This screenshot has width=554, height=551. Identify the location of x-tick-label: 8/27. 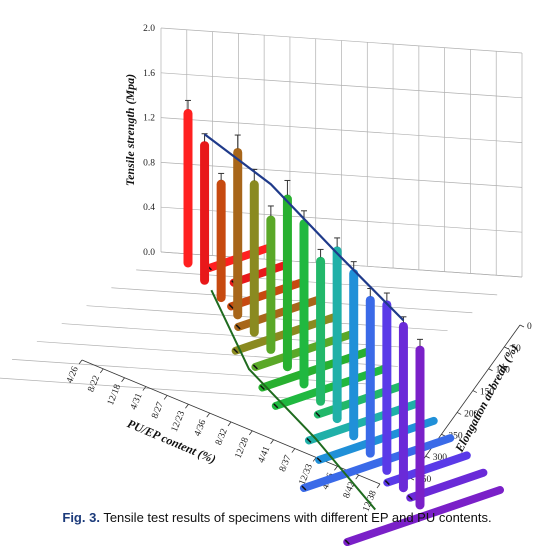
(158, 411).